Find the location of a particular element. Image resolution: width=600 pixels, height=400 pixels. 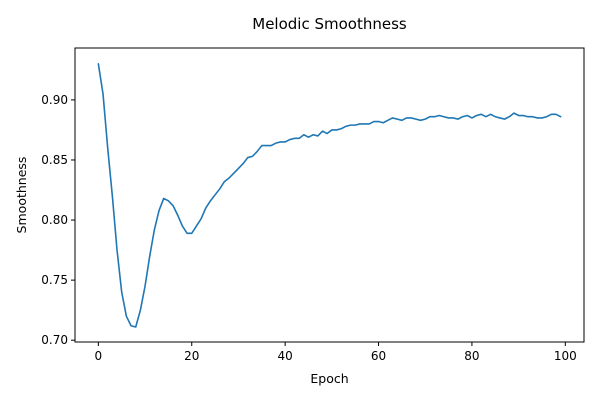

y-axis-label: Smoothness is located at coordinates (21, 195).